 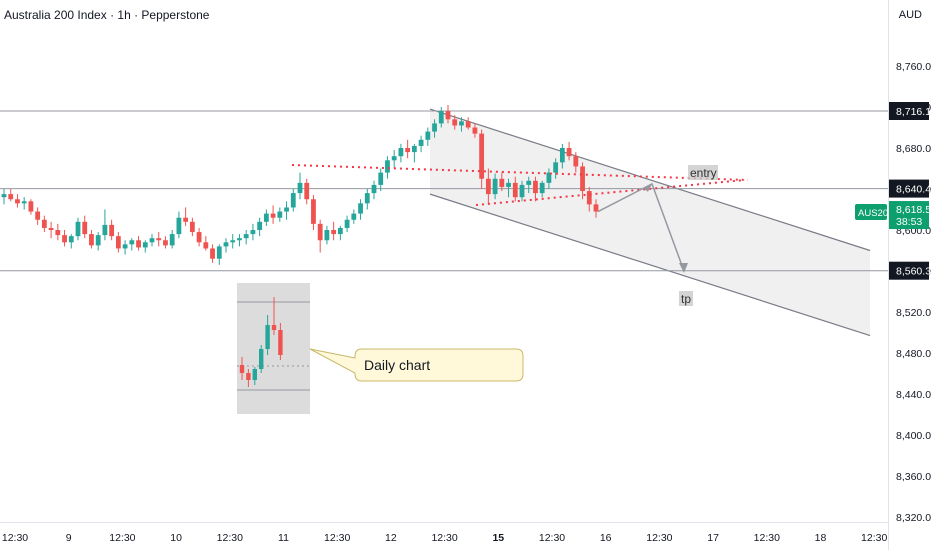 I want to click on countdown-label: 38:53, so click(x=909, y=222).